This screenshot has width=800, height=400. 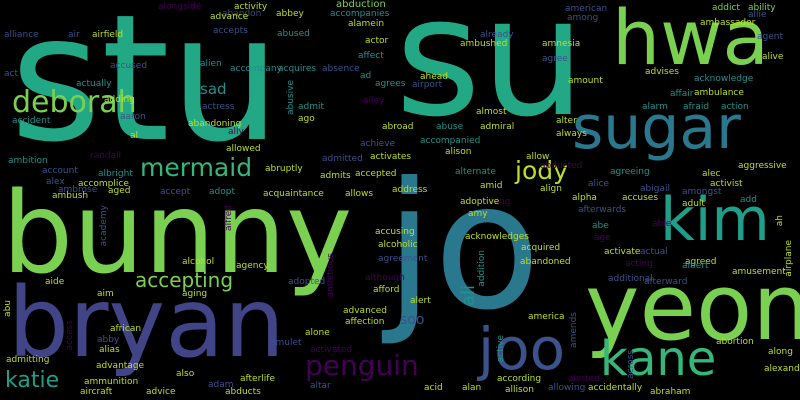 What do you see at coordinates (491, 112) in the screenshot?
I see `cloud-word: almost` at bounding box center [491, 112].